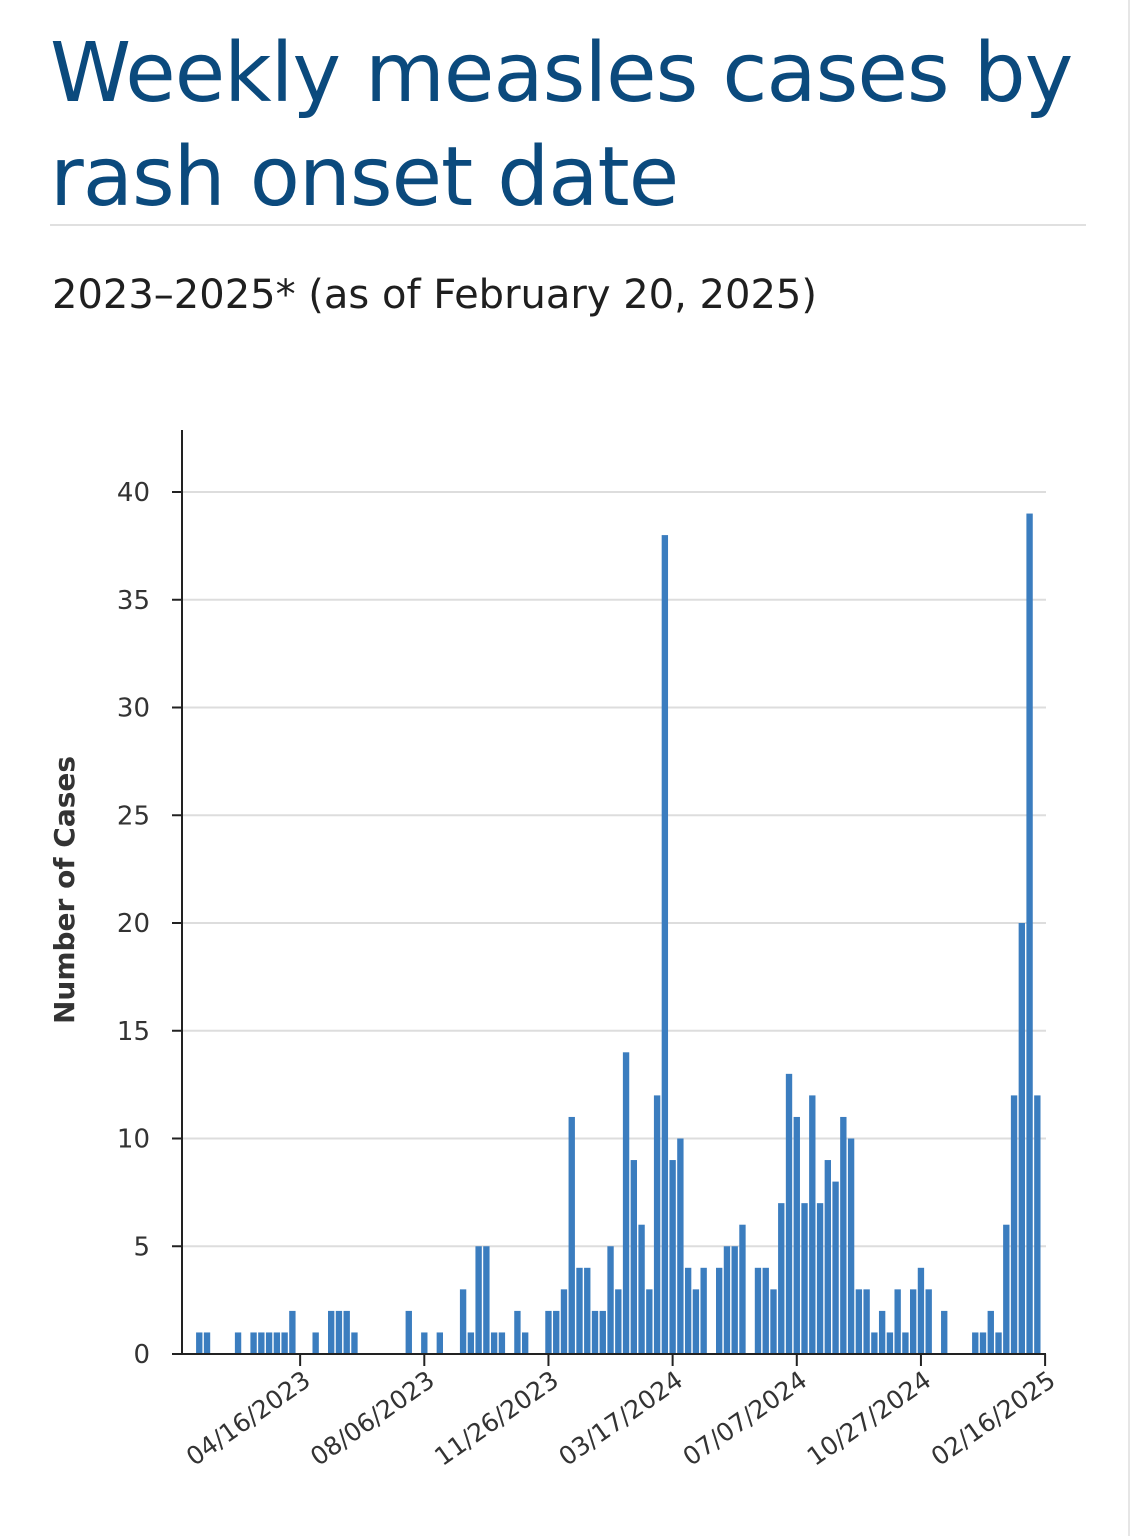 The width and height of the screenshot is (1136, 1536). Describe the element at coordinates (133, 709) in the screenshot. I see `y-tick-label: 30` at that location.